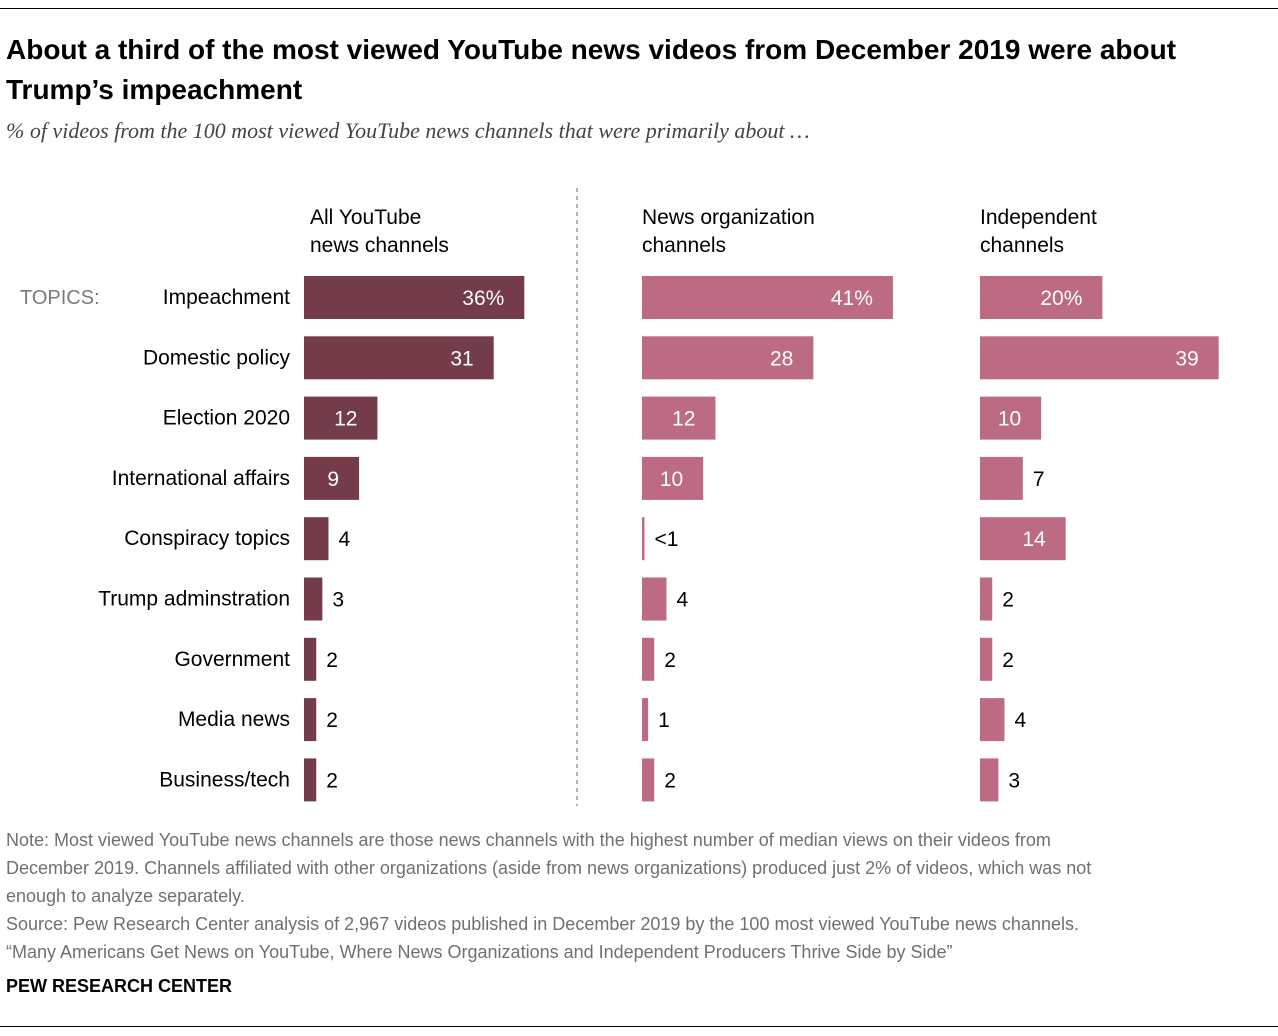  What do you see at coordinates (666, 539) in the screenshot?
I see `data-label: <1` at bounding box center [666, 539].